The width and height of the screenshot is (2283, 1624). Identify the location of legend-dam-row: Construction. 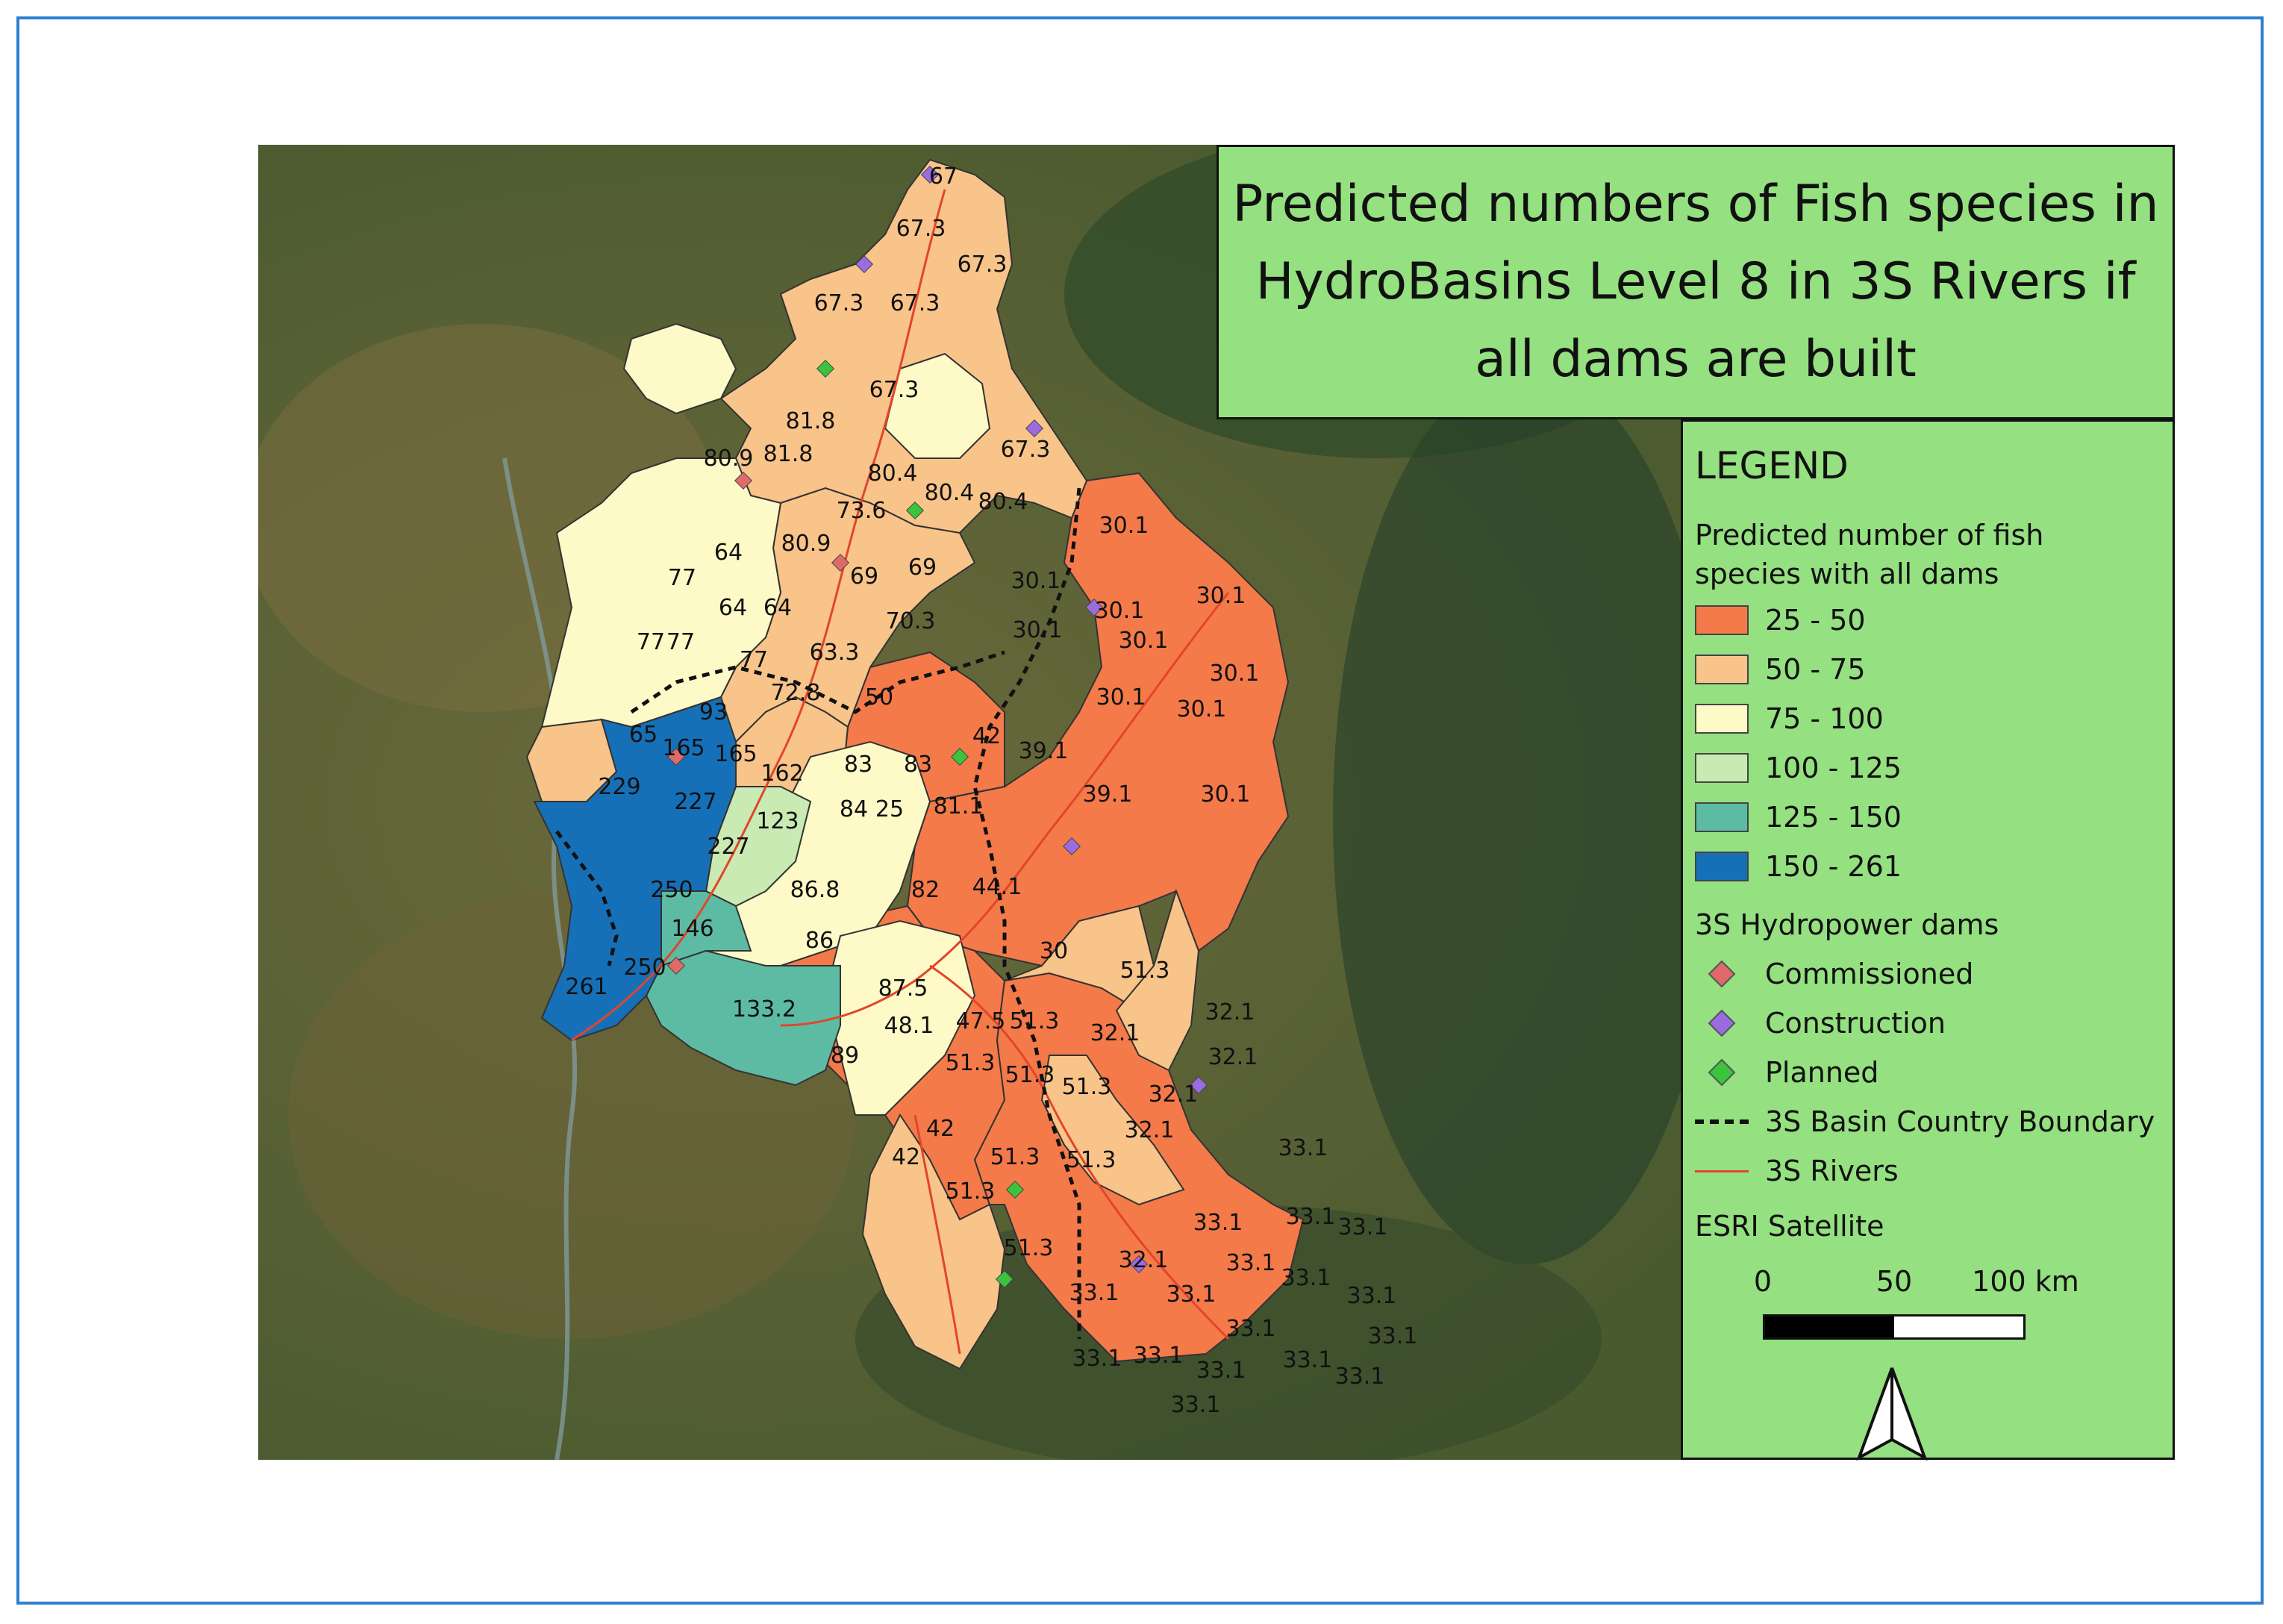
(1820, 1023).